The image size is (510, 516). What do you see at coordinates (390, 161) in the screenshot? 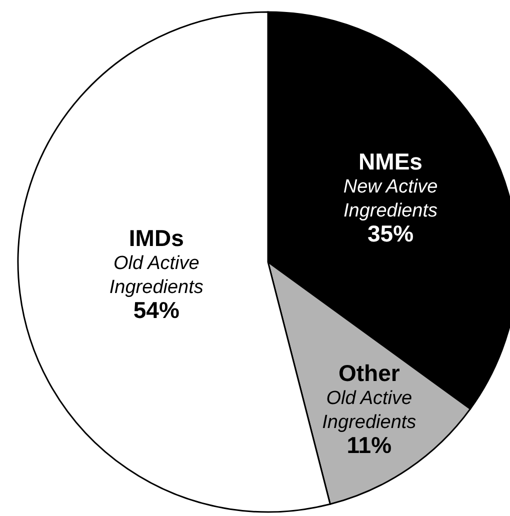
I see `slice-label: NMEs` at bounding box center [390, 161].